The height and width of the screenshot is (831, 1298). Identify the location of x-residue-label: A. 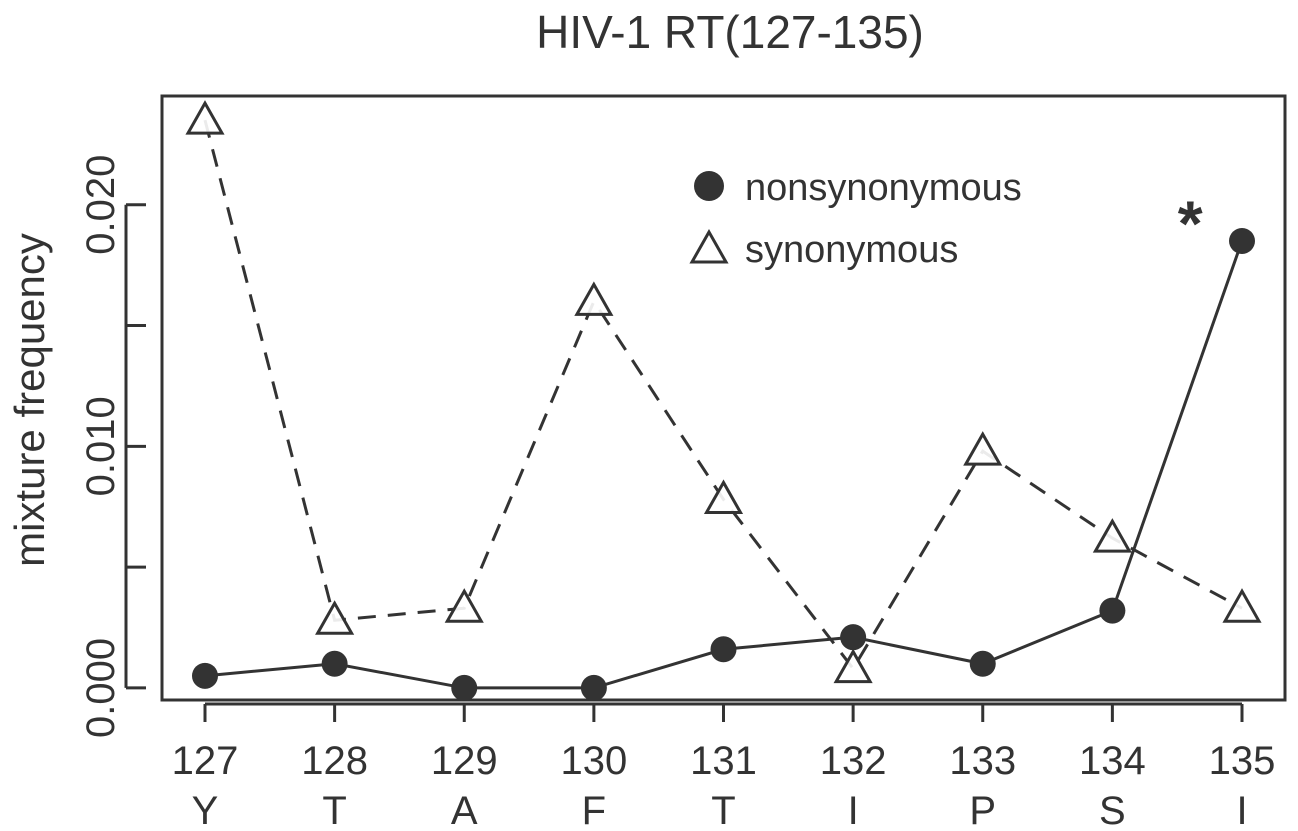
(464, 810).